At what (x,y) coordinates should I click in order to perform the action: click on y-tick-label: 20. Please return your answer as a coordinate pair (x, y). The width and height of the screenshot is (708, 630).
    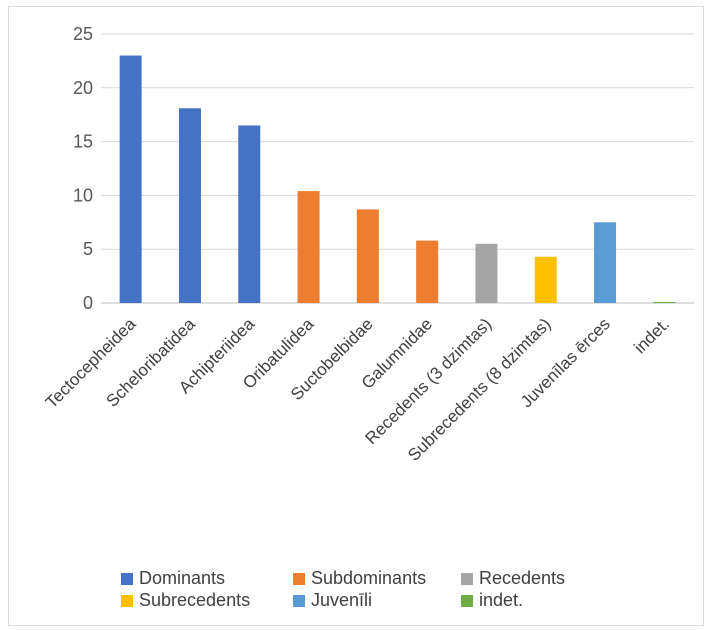
    Looking at the image, I should click on (83, 88).